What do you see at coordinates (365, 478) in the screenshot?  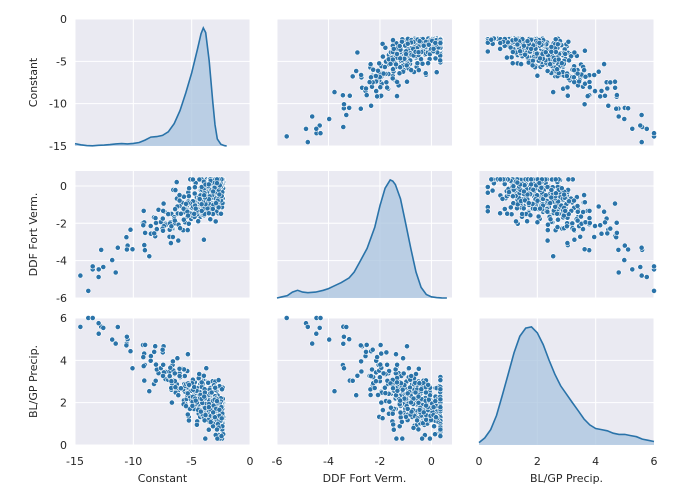 I see `x-axis-label: DDF Fort Verm.` at bounding box center [365, 478].